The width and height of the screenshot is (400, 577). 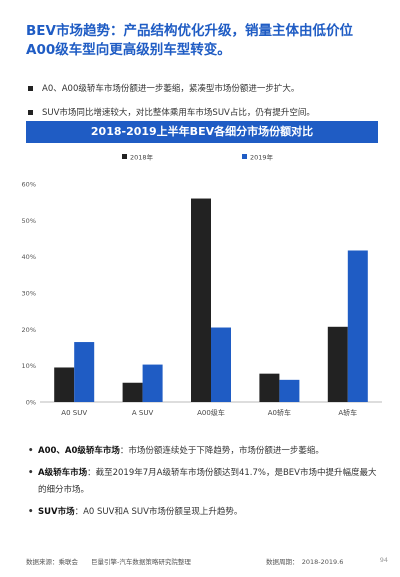 I want to click on legend-label: 2019年, so click(x=262, y=157).